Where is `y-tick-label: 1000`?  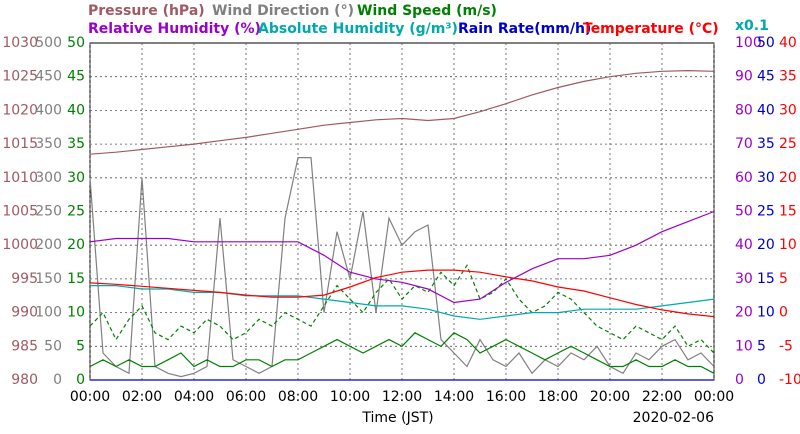
y-tick-label: 1000 is located at coordinates (20, 245).